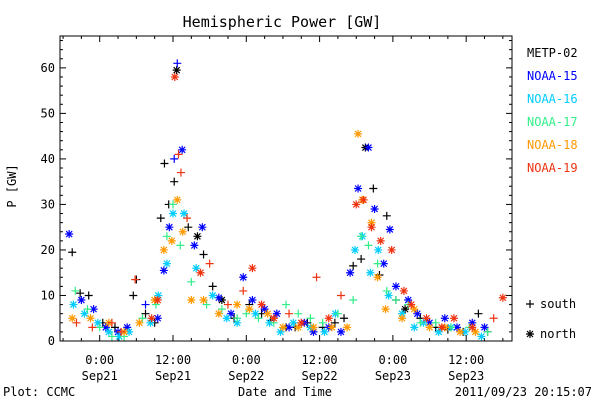 This screenshot has height=400, width=600. Describe the element at coordinates (48, 159) in the screenshot. I see `y-tick-label: 40` at that location.